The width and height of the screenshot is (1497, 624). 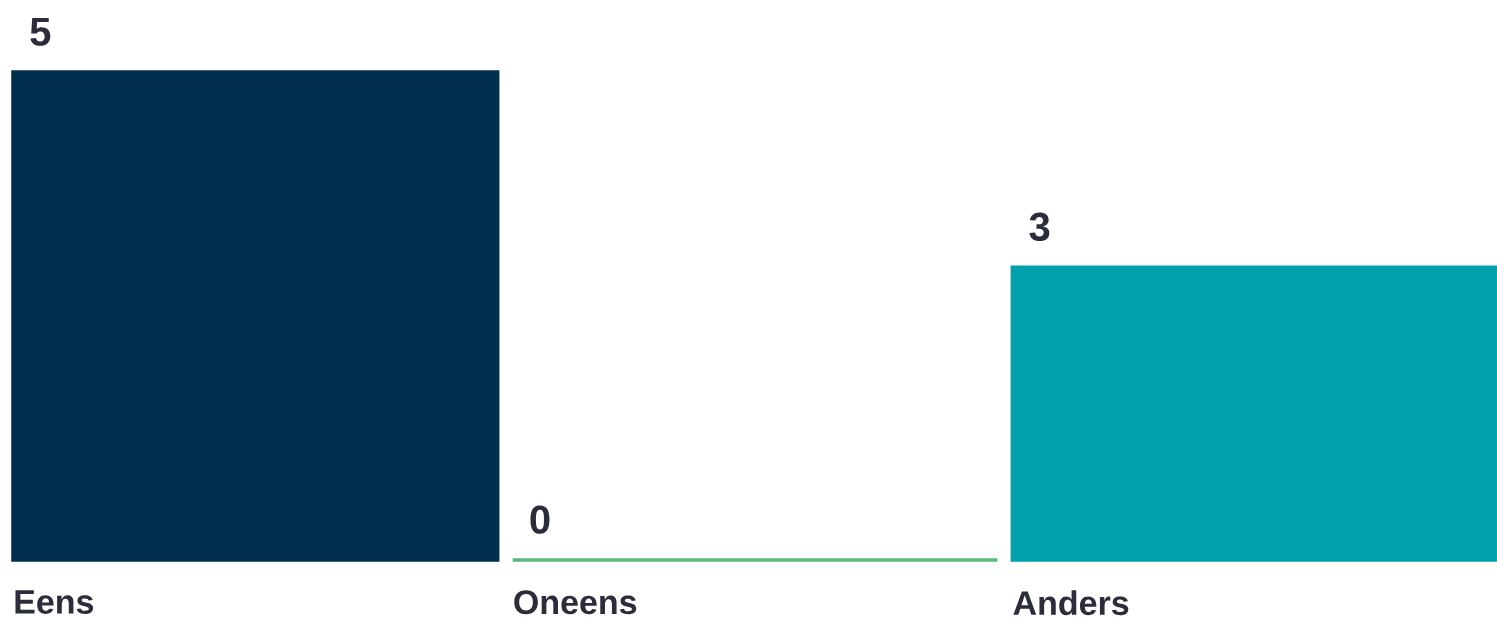 I want to click on x-tick-label: Eens, so click(x=54, y=602).